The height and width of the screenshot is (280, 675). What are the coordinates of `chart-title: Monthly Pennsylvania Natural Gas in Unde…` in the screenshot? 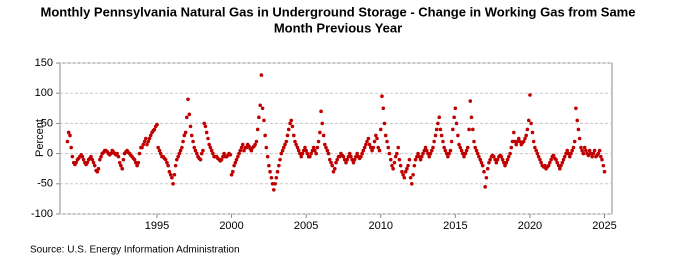 It's located at (338, 11).